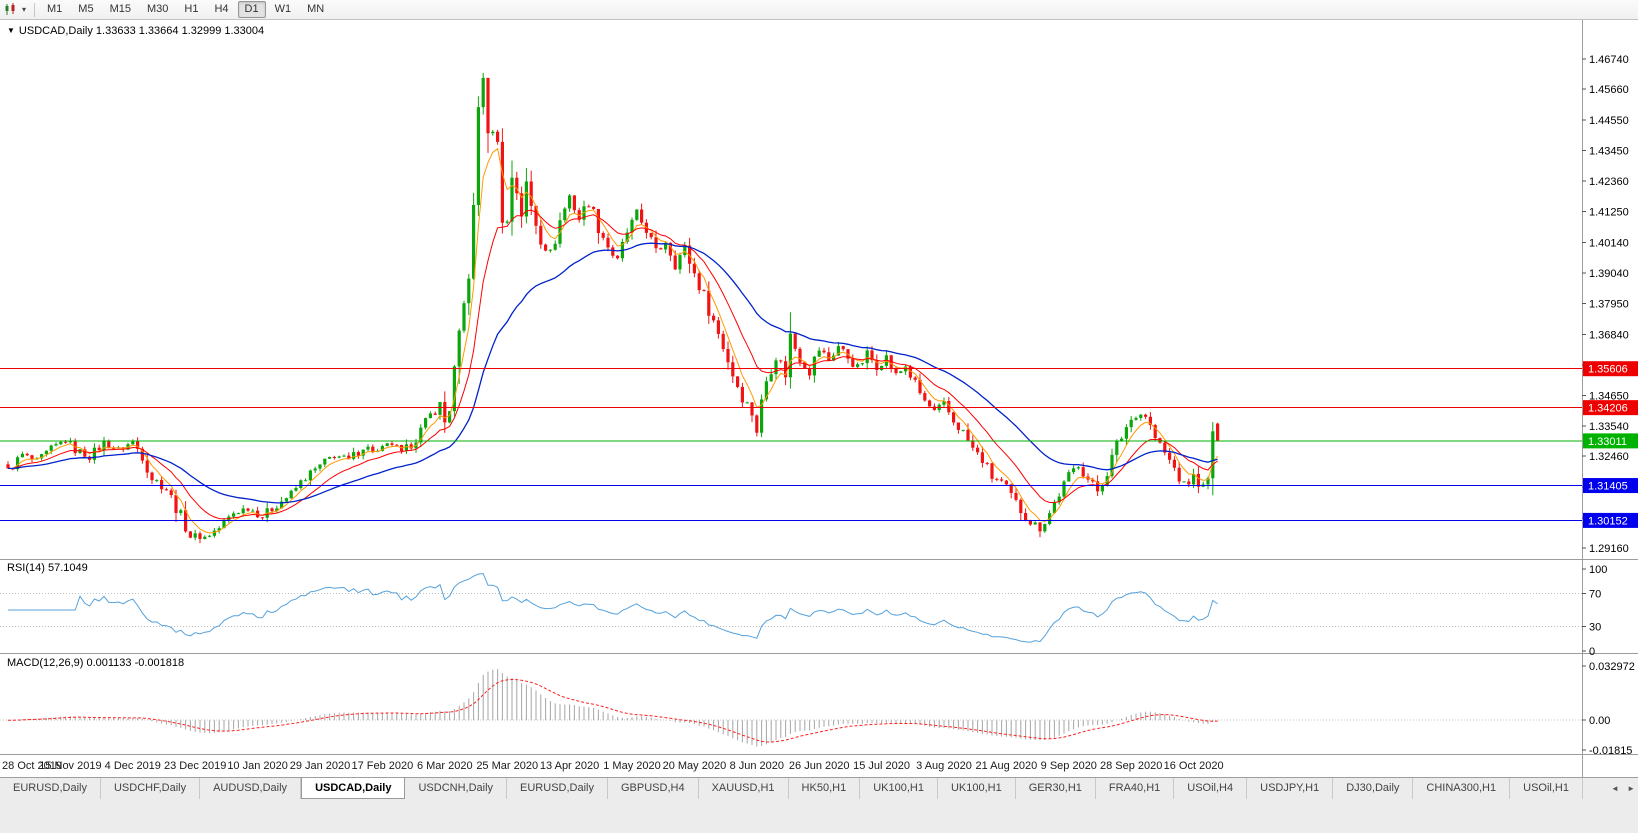 Image resolution: width=1638 pixels, height=833 pixels. Describe the element at coordinates (120, 9) in the screenshot. I see `timeframe-button-m15: M15` at that location.